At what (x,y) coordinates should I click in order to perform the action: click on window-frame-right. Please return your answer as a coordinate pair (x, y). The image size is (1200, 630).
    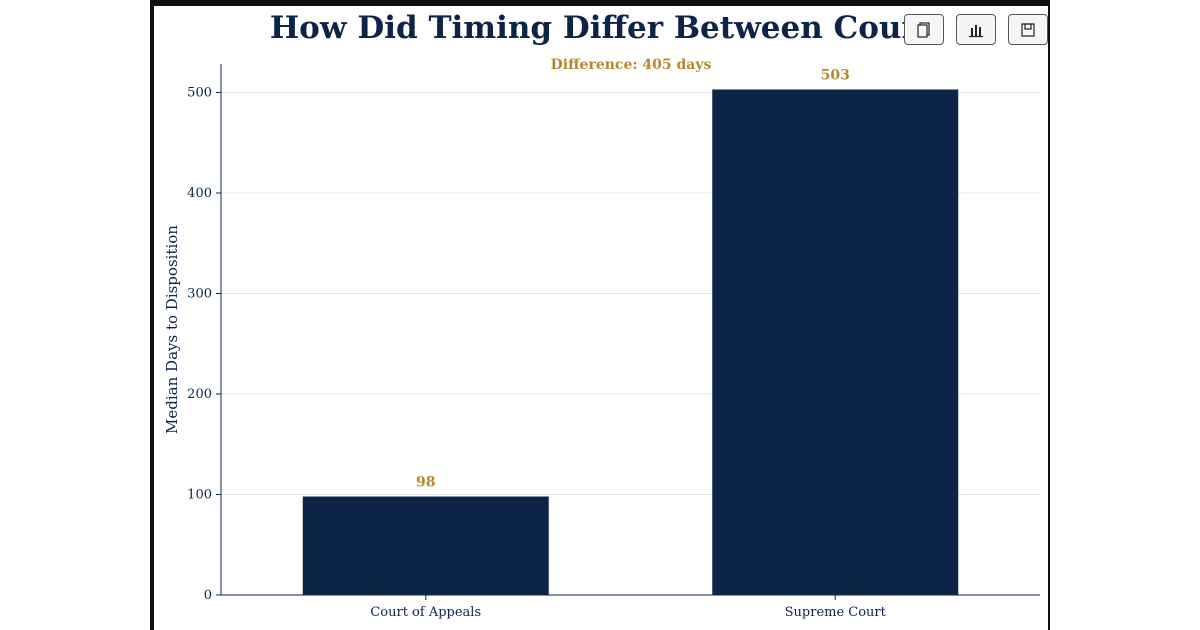
    Looking at the image, I should click on (1049, 315).